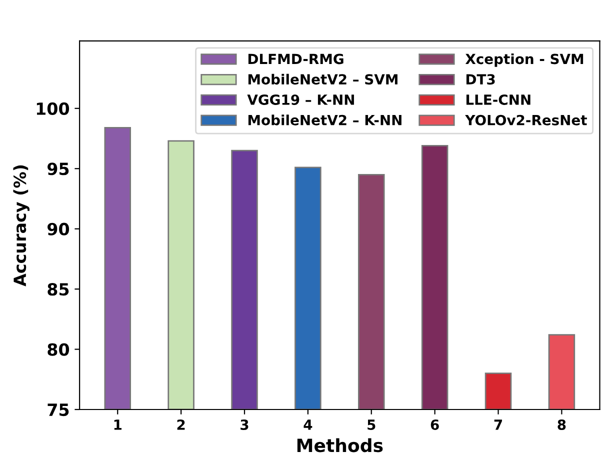 Image resolution: width=612 pixels, height=455 pixels. Describe the element at coordinates (59, 349) in the screenshot. I see `y-tick-label: 80` at that location.